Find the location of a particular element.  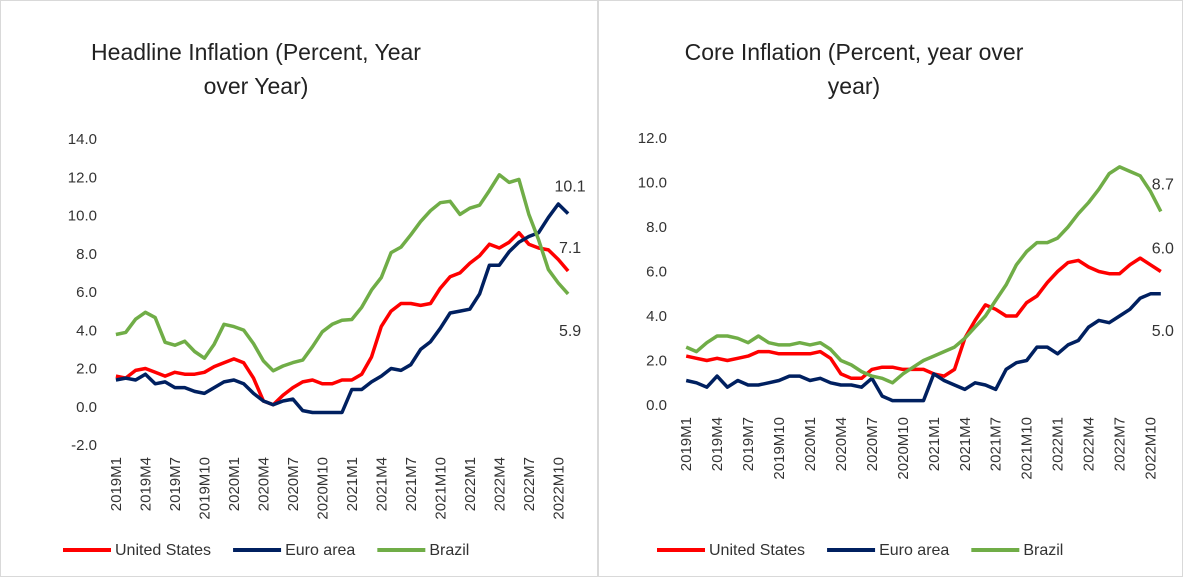

end-label: 5.9 is located at coordinates (570, 331).